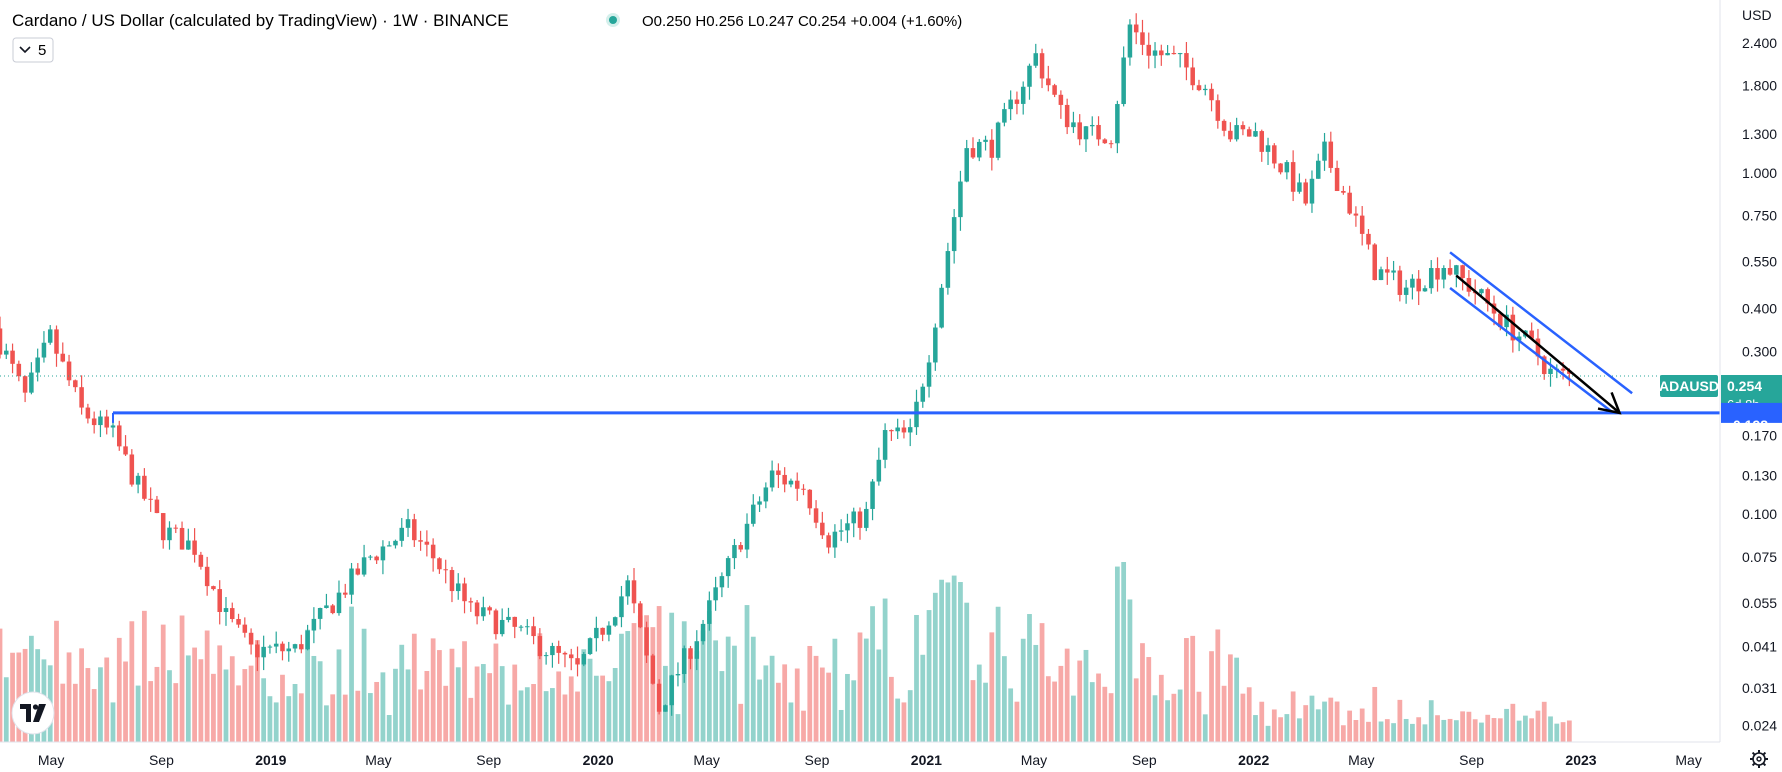 The width and height of the screenshot is (1782, 772). I want to click on channel-upper-line, so click(1541, 323).